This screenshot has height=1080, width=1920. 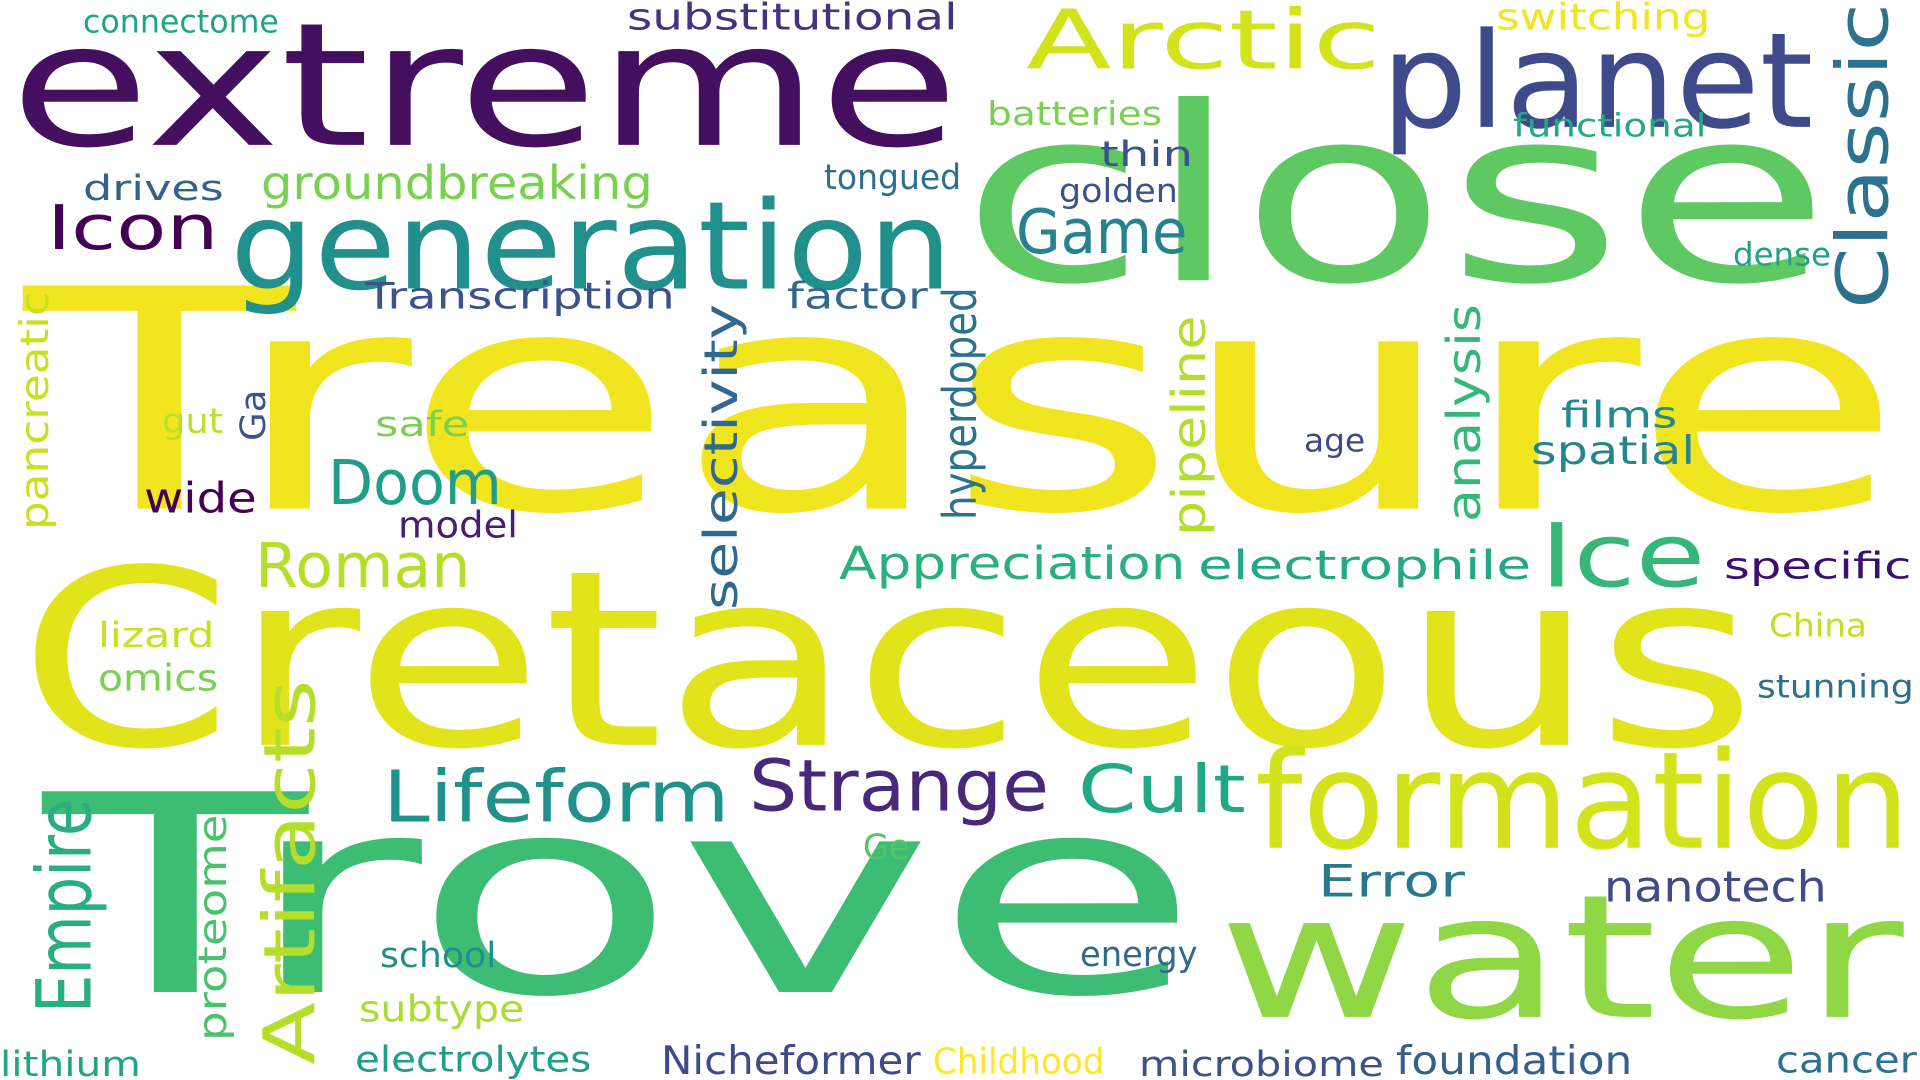 I want to click on word-cult: Cult, so click(x=1161, y=789).